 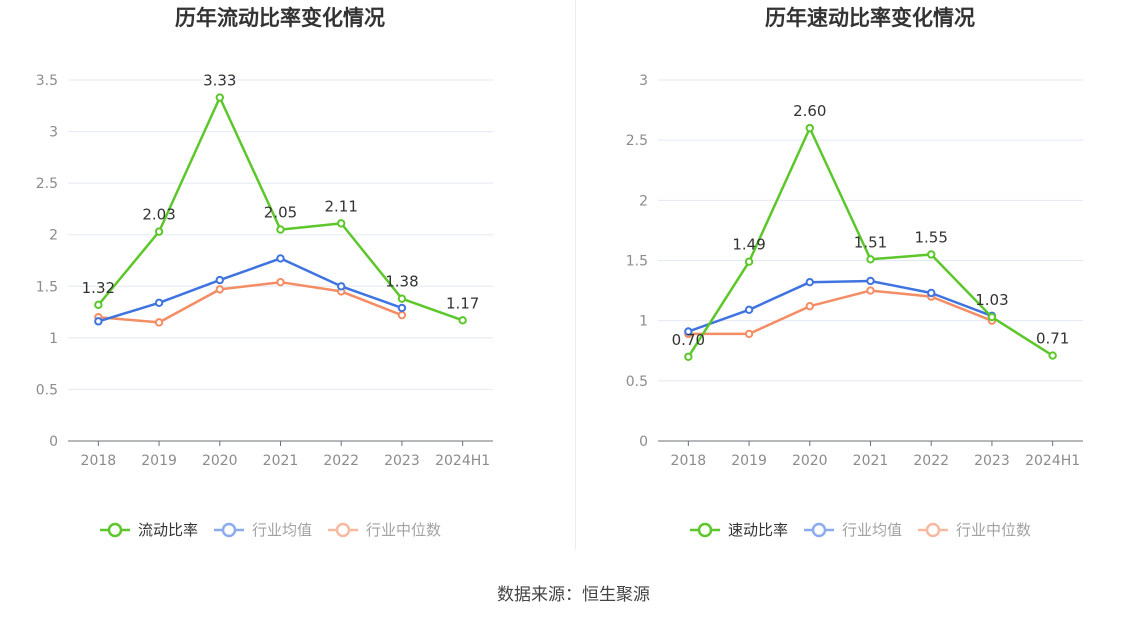 What do you see at coordinates (280, 213) in the screenshot?
I see `data-label: 2.05` at bounding box center [280, 213].